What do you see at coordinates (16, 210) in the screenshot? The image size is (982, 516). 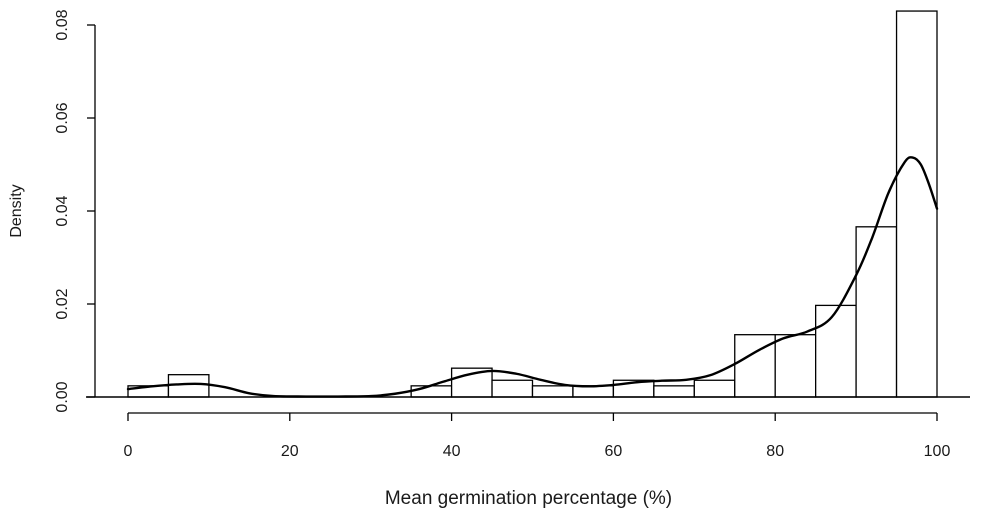 I see `y-axis-title: Density` at bounding box center [16, 210].